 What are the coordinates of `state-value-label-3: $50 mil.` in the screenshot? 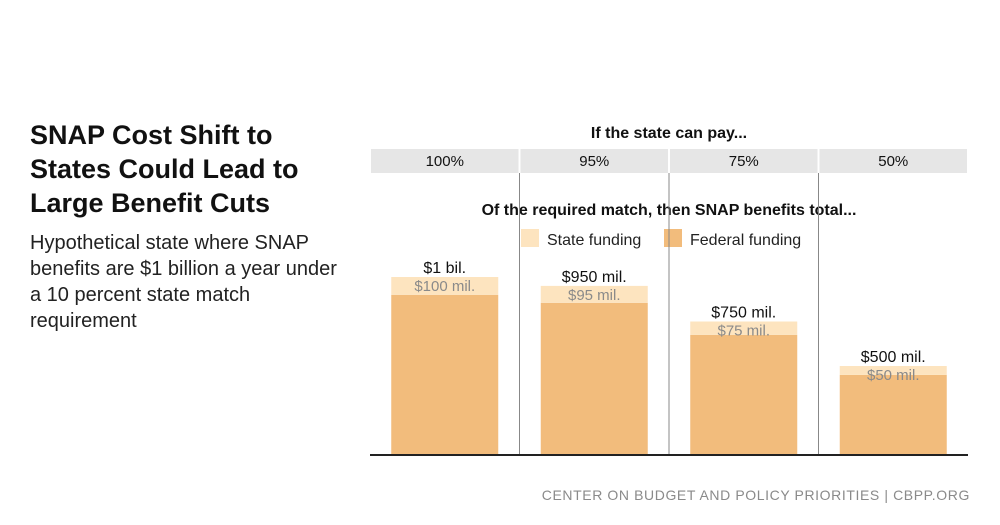 It's located at (893, 375).